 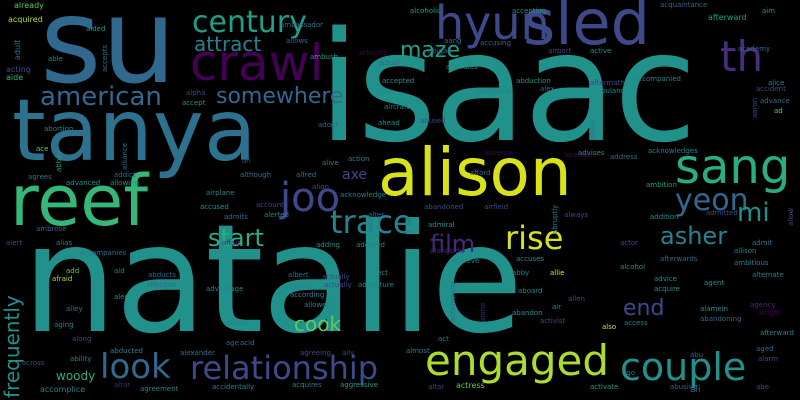 What do you see at coordinates (398, 81) in the screenshot?
I see `word-accepted: accepted` at bounding box center [398, 81].